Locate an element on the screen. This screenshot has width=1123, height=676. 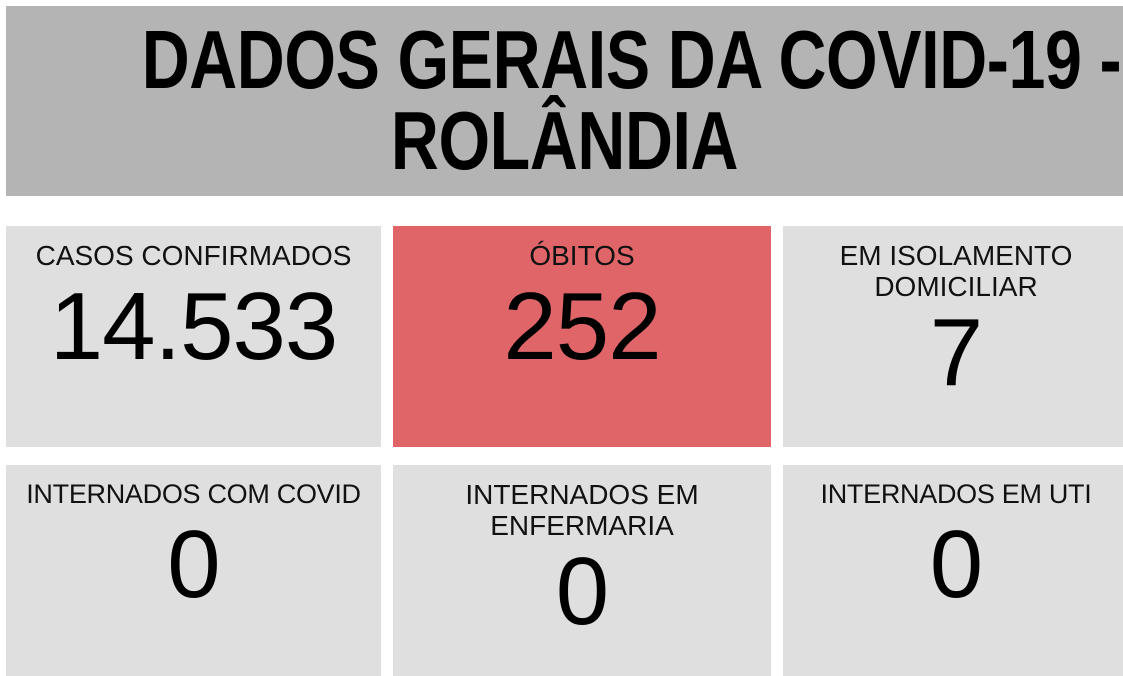
stat-card-label-line-2: DOMICILIAR is located at coordinates (956, 287).